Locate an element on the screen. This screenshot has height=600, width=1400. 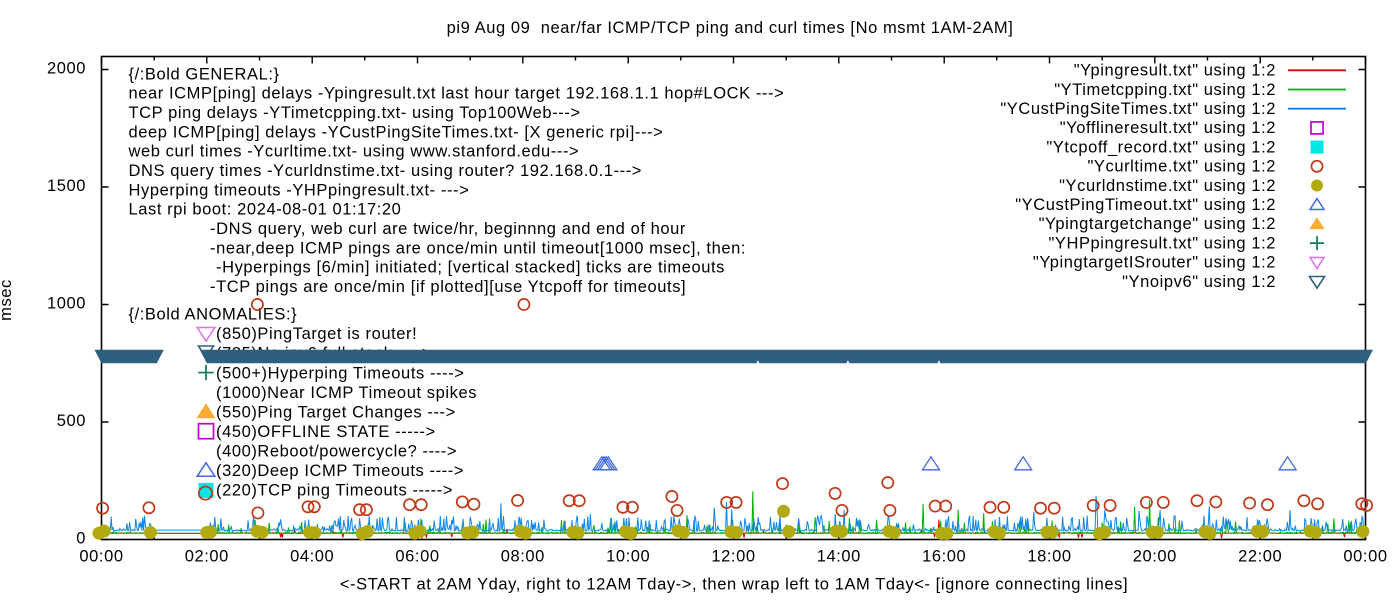
svg-text: (450)OFFLINE STATE -----> is located at coordinates (326, 432).